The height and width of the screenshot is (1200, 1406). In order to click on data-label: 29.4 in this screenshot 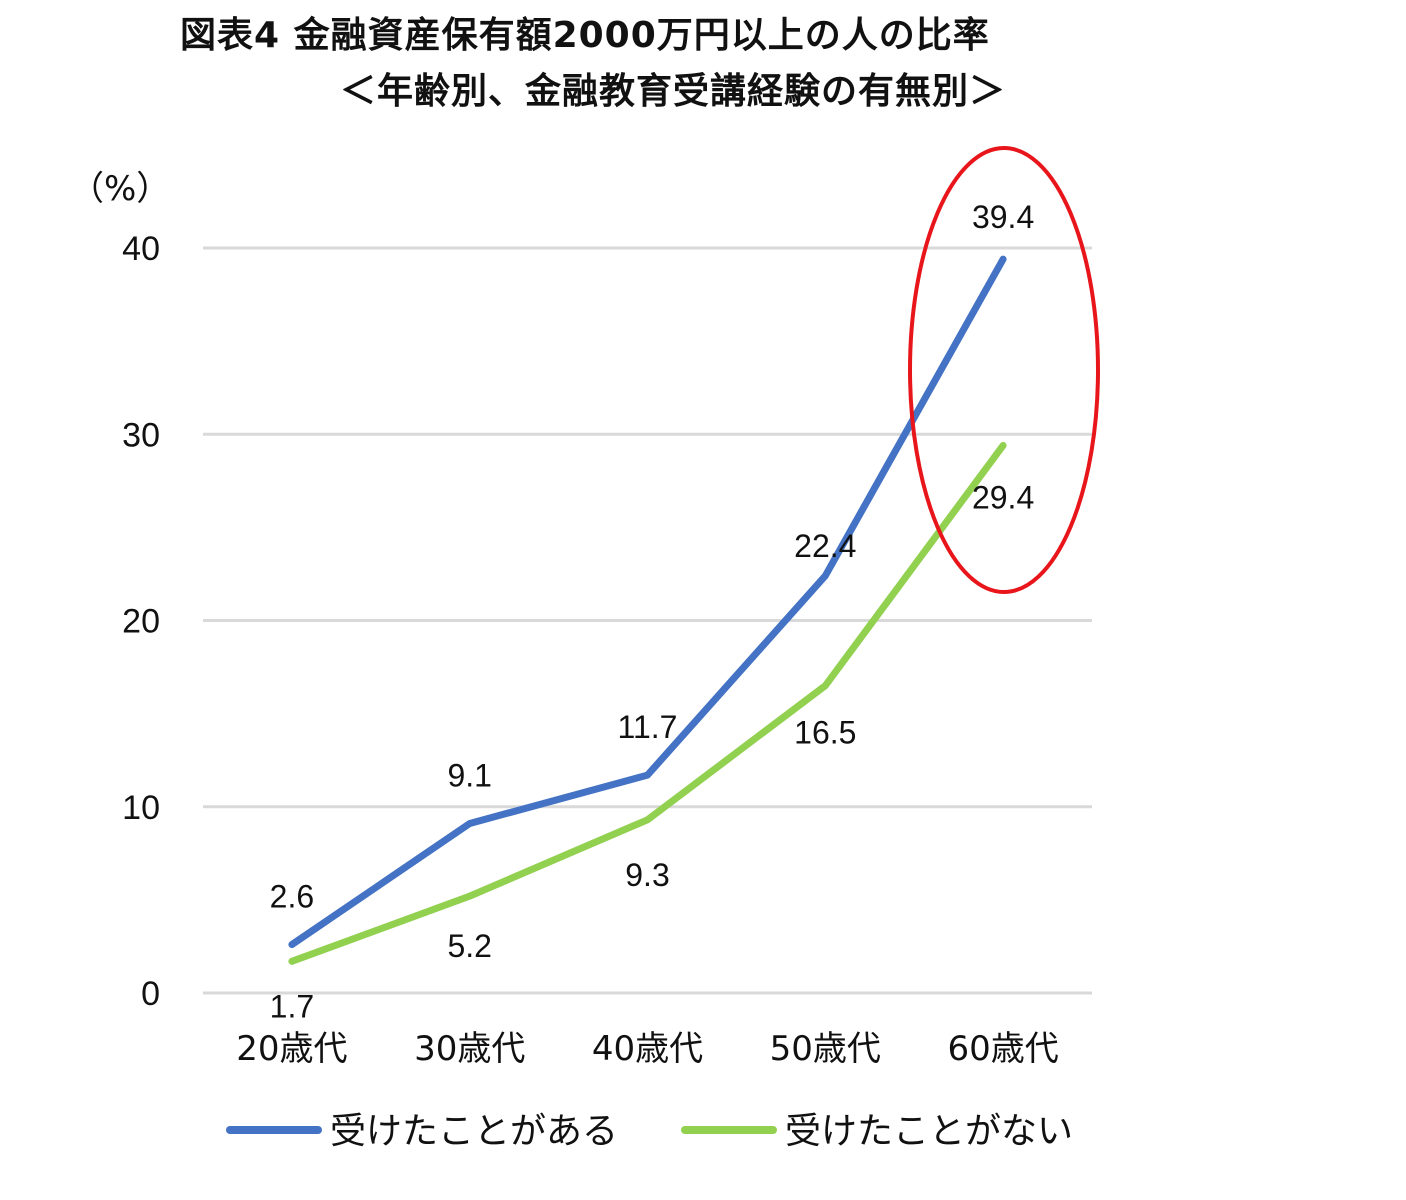, I will do `click(1003, 497)`.